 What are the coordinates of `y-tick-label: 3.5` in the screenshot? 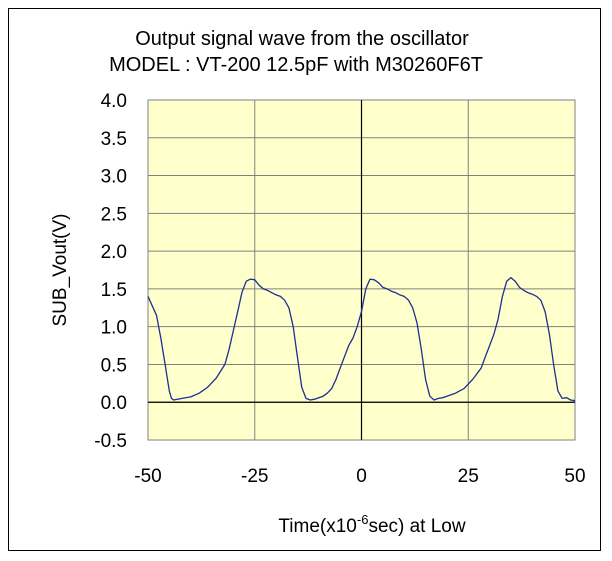 It's located at (114, 139).